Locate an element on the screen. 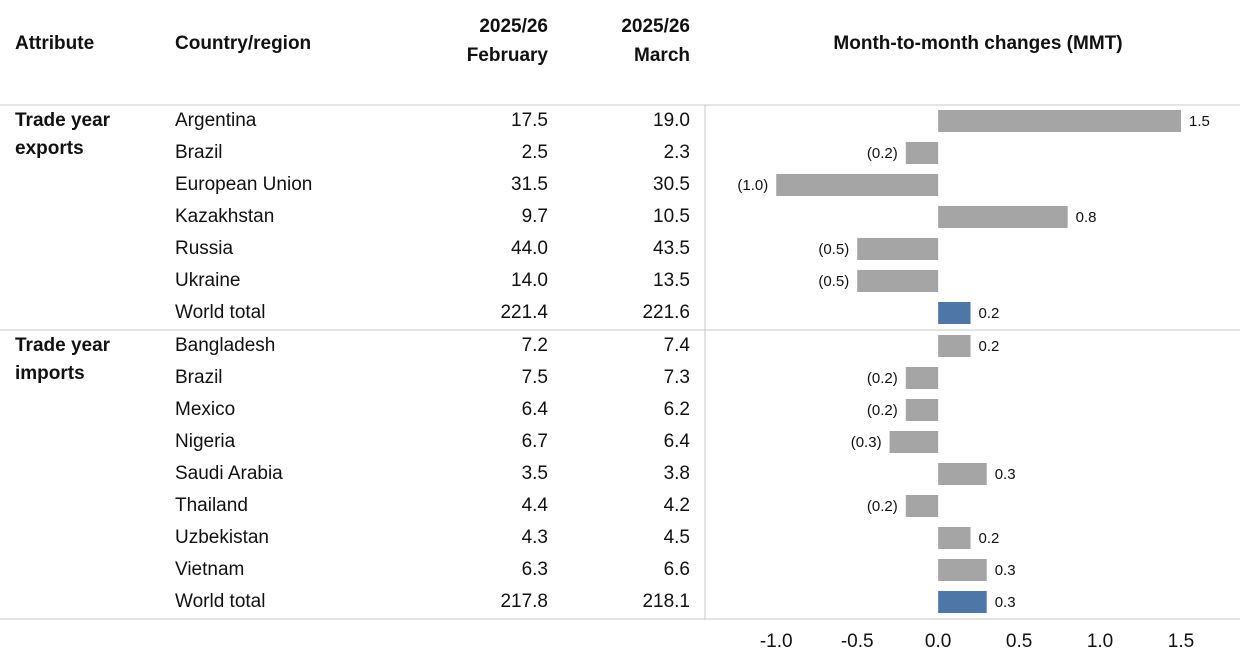 This screenshot has width=1249, height=653. march-value: 221.6 is located at coordinates (666, 312).